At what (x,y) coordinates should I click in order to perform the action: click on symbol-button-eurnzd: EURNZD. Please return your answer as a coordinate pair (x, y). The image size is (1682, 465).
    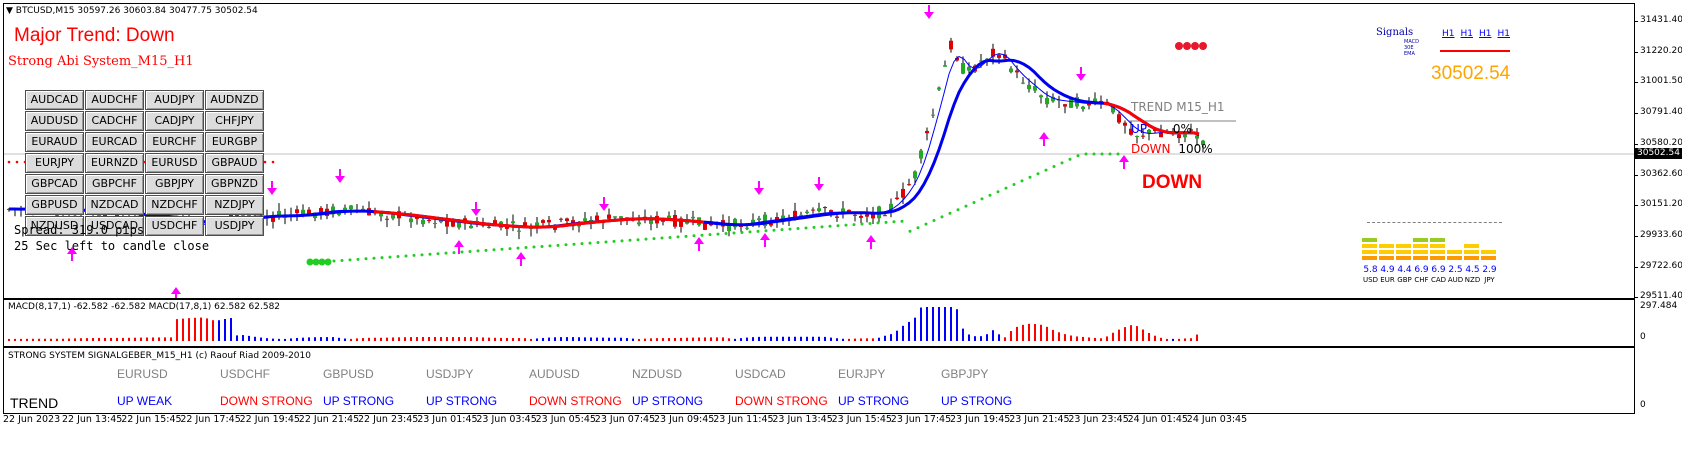
    Looking at the image, I should click on (114, 163).